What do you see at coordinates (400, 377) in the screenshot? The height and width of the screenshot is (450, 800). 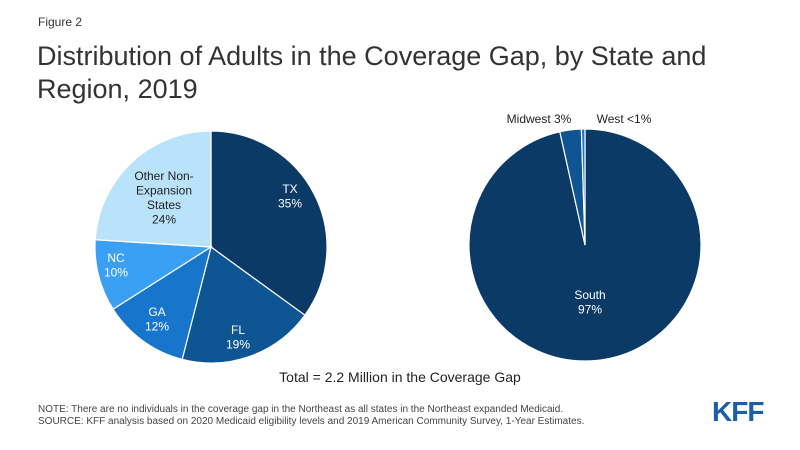 I see `total-label: Total = 2.2 Million in the Coverage Gap` at bounding box center [400, 377].